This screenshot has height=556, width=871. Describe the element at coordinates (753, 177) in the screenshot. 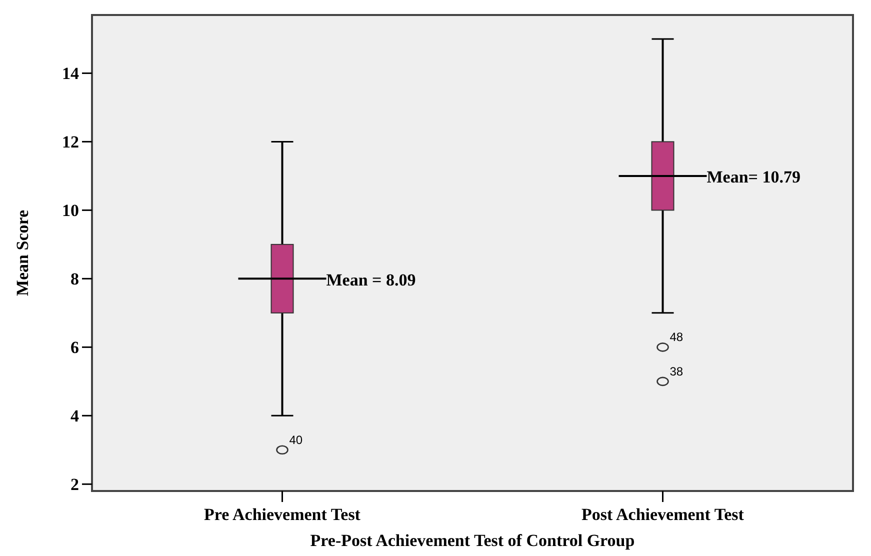

I see `annotation: Mean= 10.79` at that location.